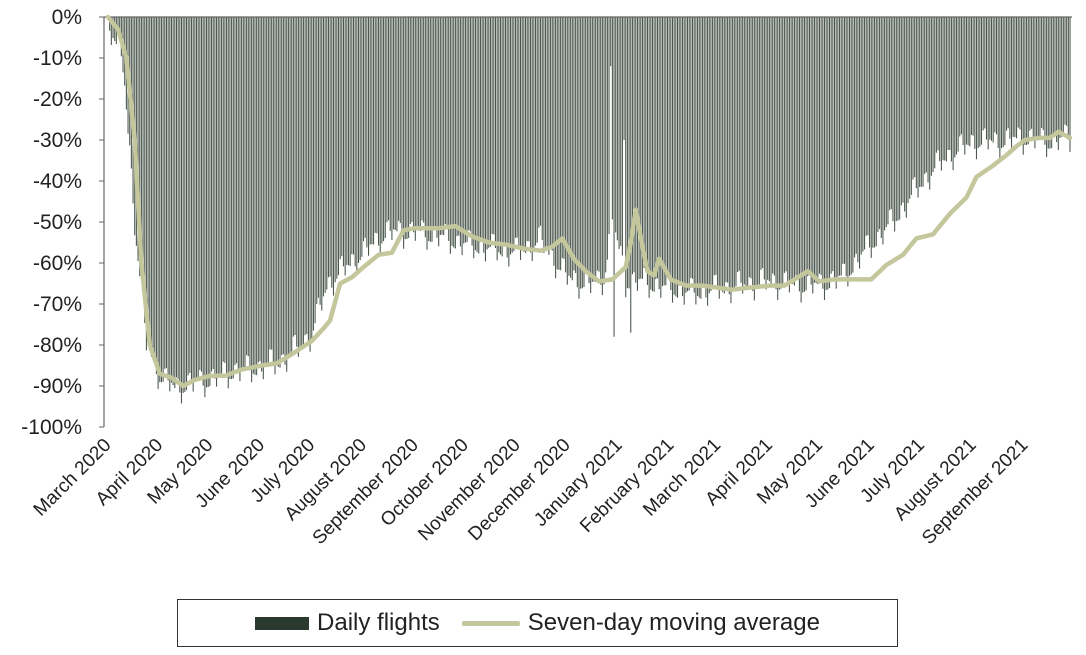 The width and height of the screenshot is (1086, 655). What do you see at coordinates (57, 263) in the screenshot?
I see `y-tick-label: -60%` at bounding box center [57, 263].